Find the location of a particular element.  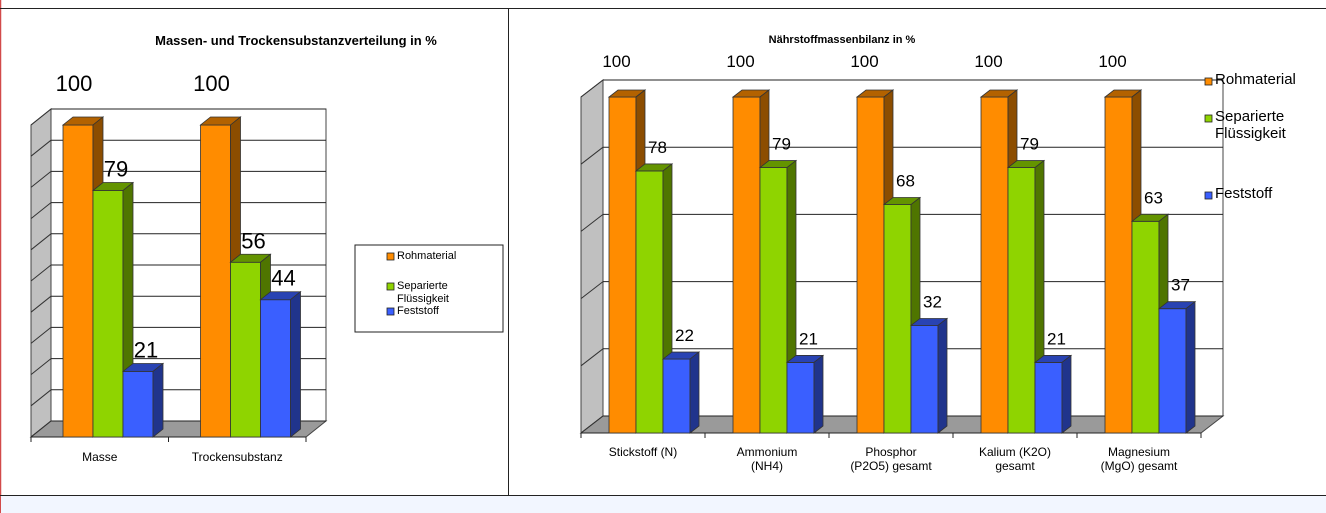

category-label: (P2O5) gesamt is located at coordinates (891, 466).